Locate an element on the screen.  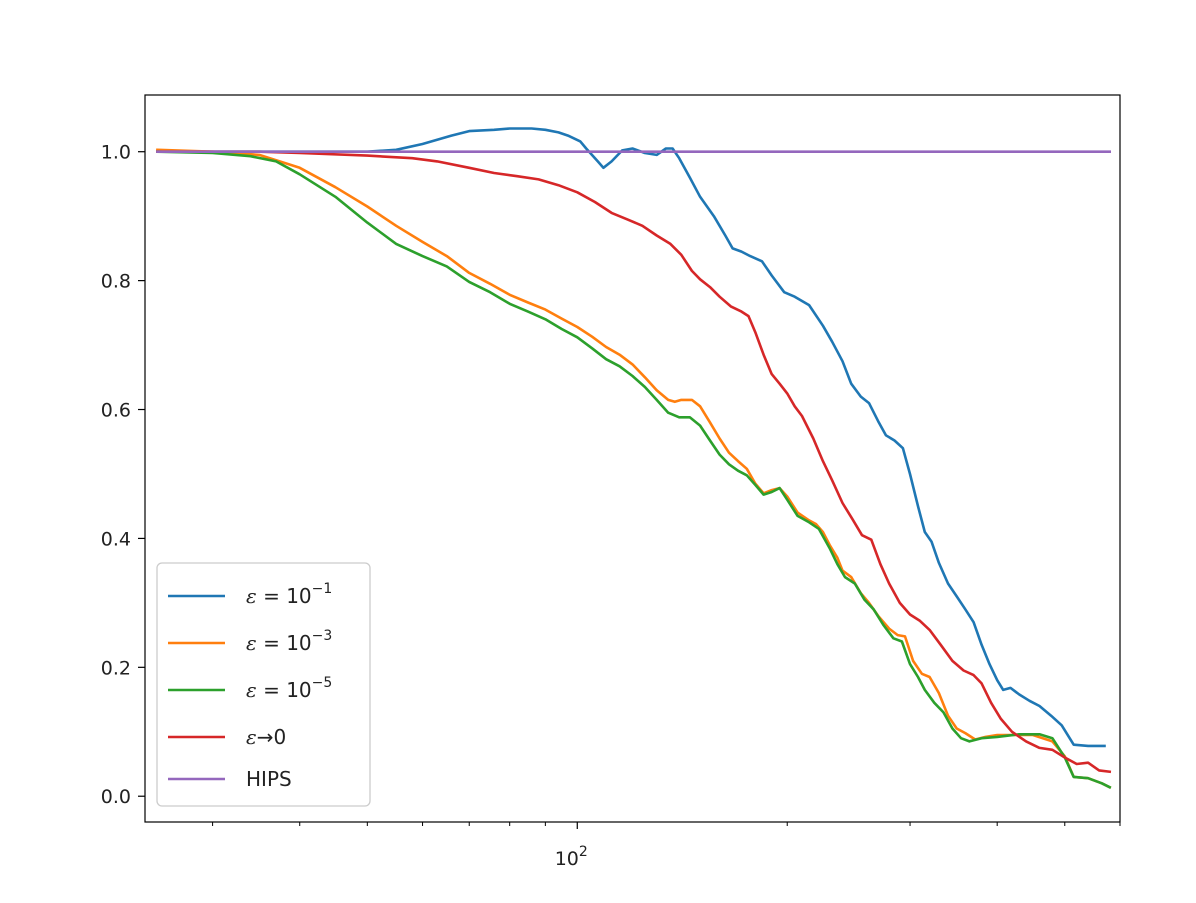
y-tick-label: 1.0 is located at coordinates (116, 153).